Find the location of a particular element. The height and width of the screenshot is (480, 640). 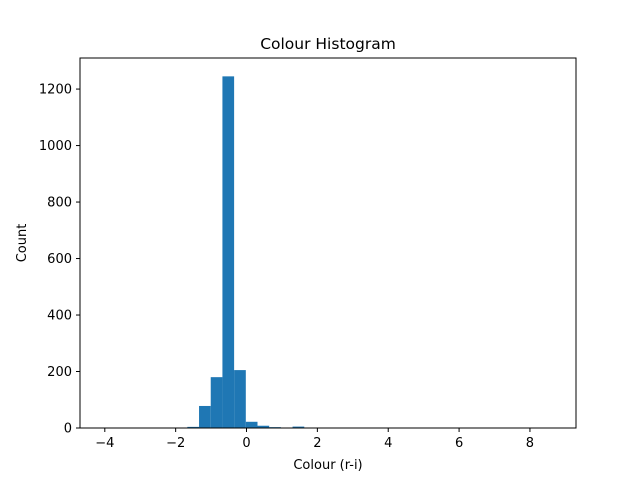

bars-layer is located at coordinates (246, 252).